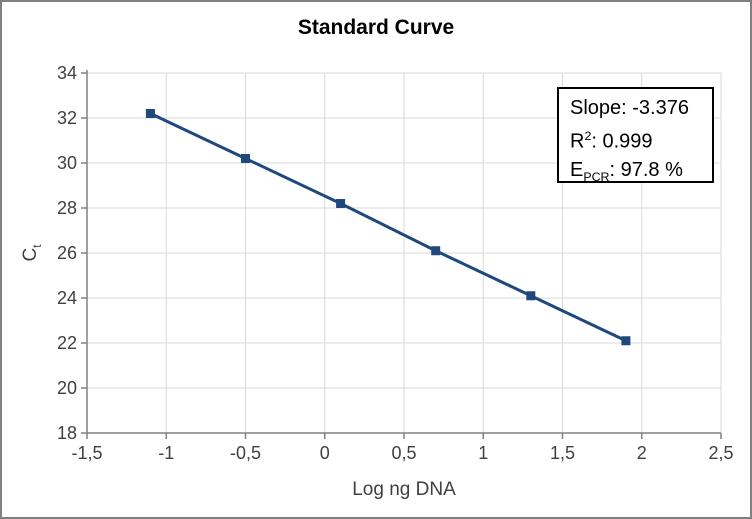 The width and height of the screenshot is (752, 519). Describe the element at coordinates (404, 489) in the screenshot. I see `x-axis-title: Log ng DNA` at that location.